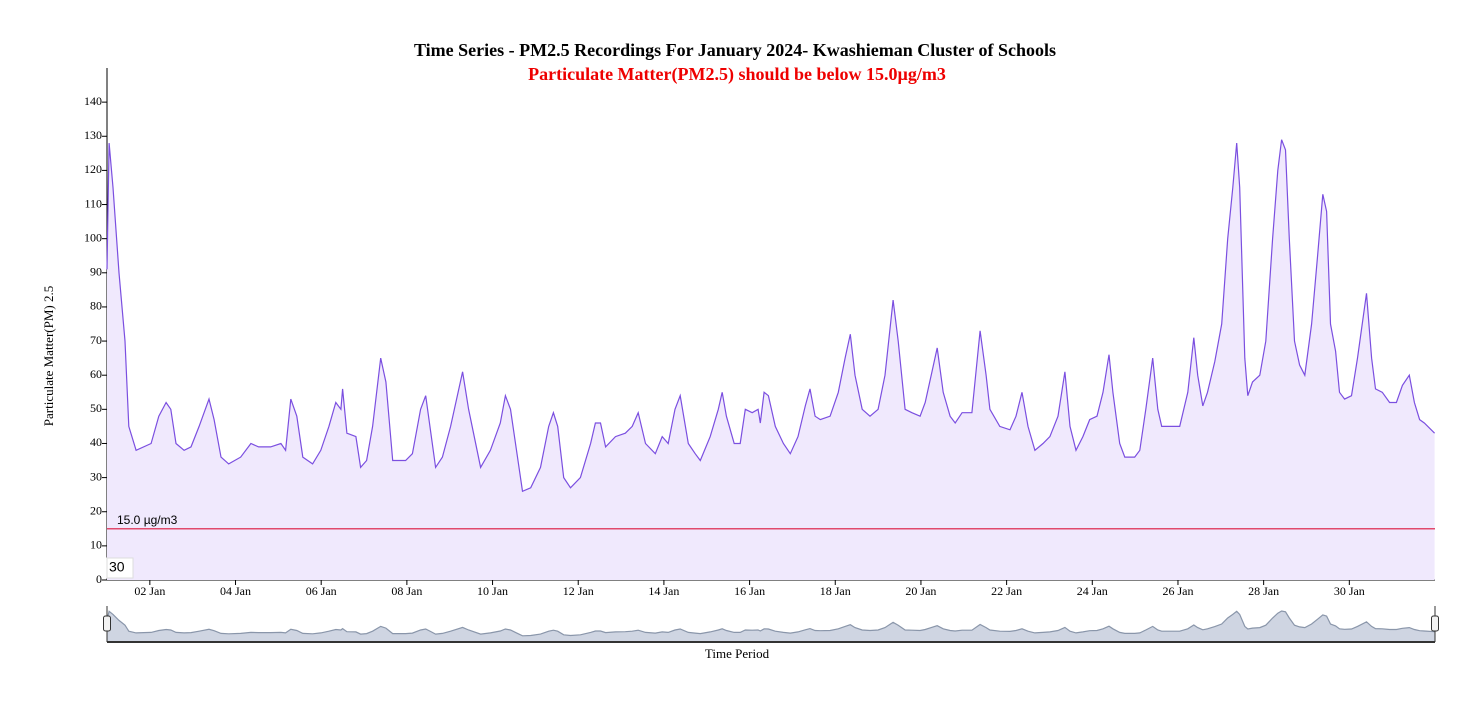 The image size is (1480, 702). What do you see at coordinates (835, 591) in the screenshot?
I see `x-tick-label: 18 Jan` at bounding box center [835, 591].